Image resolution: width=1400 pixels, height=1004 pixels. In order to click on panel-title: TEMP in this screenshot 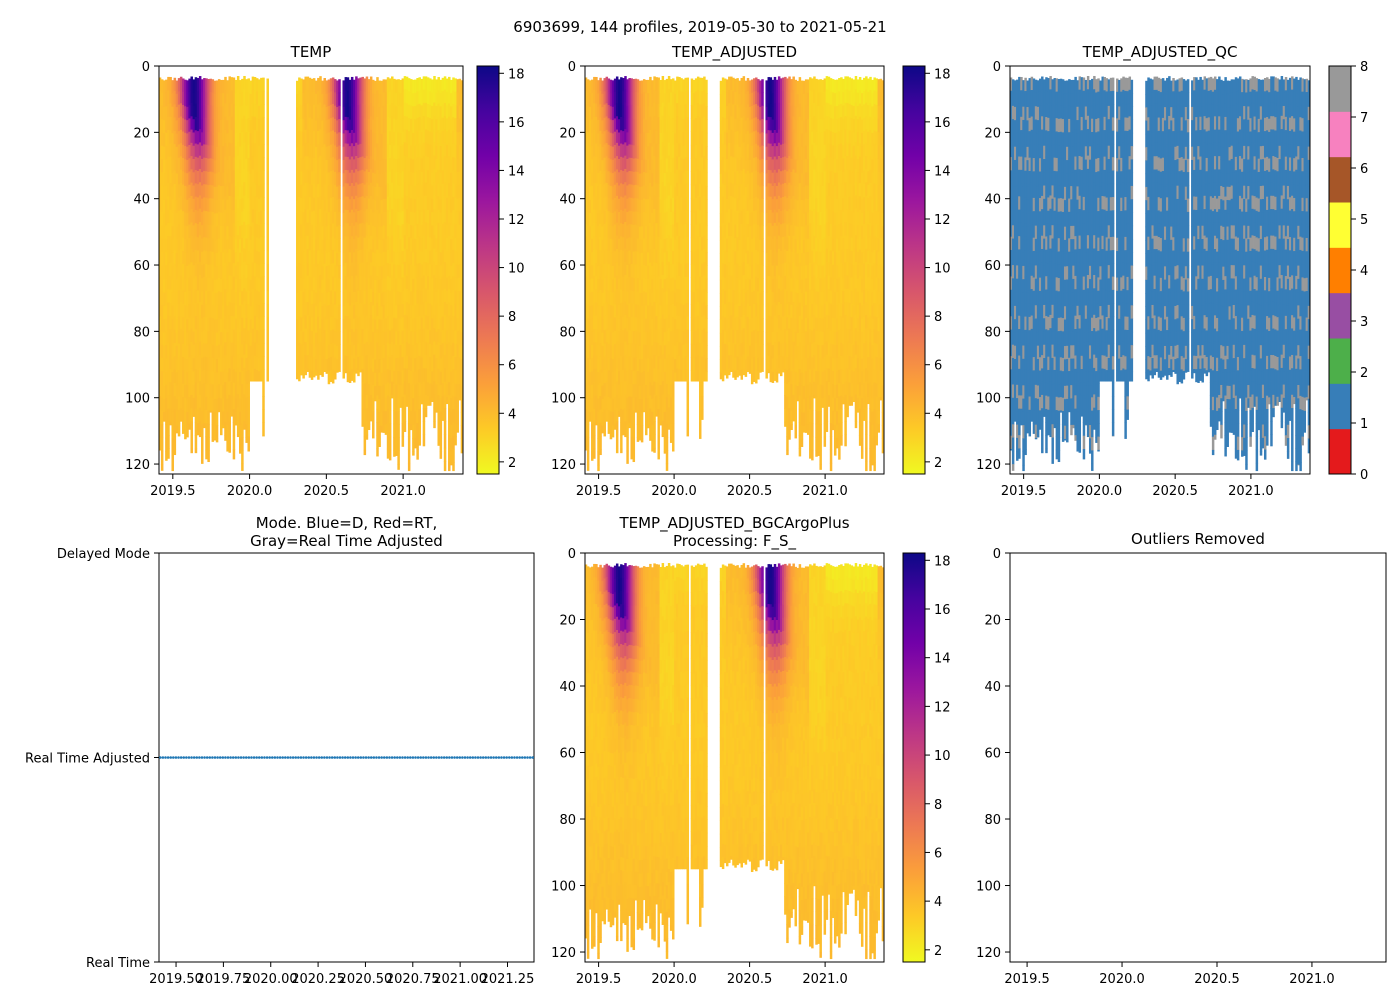, I will do `click(311, 52)`.